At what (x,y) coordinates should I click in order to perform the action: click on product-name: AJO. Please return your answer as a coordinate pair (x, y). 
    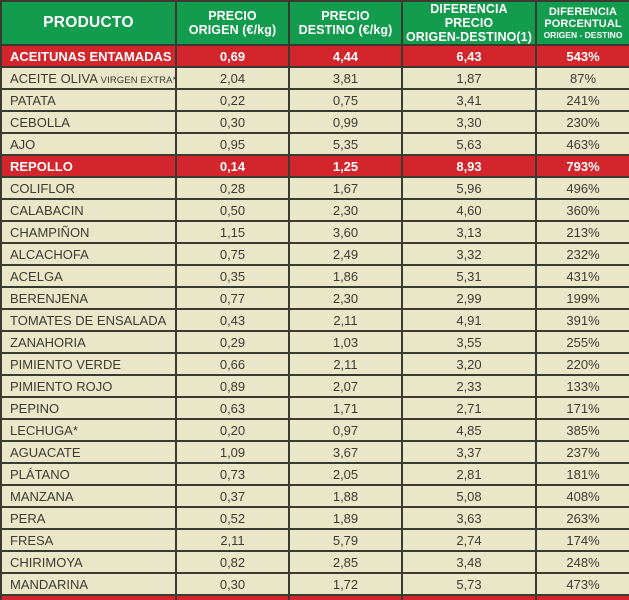
    Looking at the image, I should click on (23, 144).